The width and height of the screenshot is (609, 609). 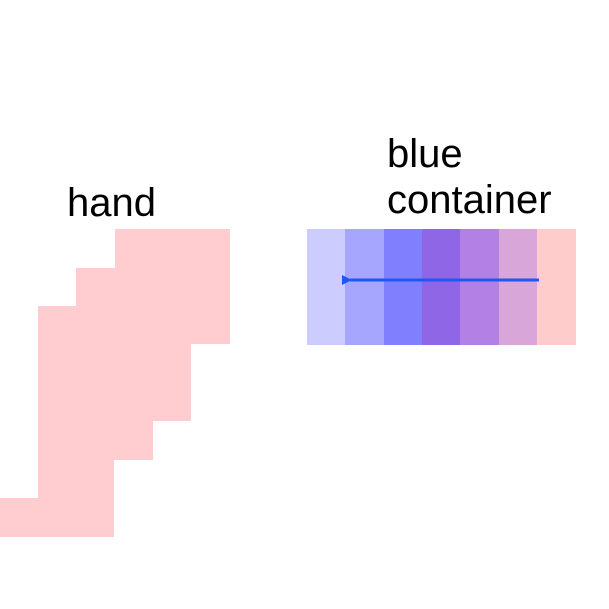 I want to click on blue-container, so click(x=441, y=287).